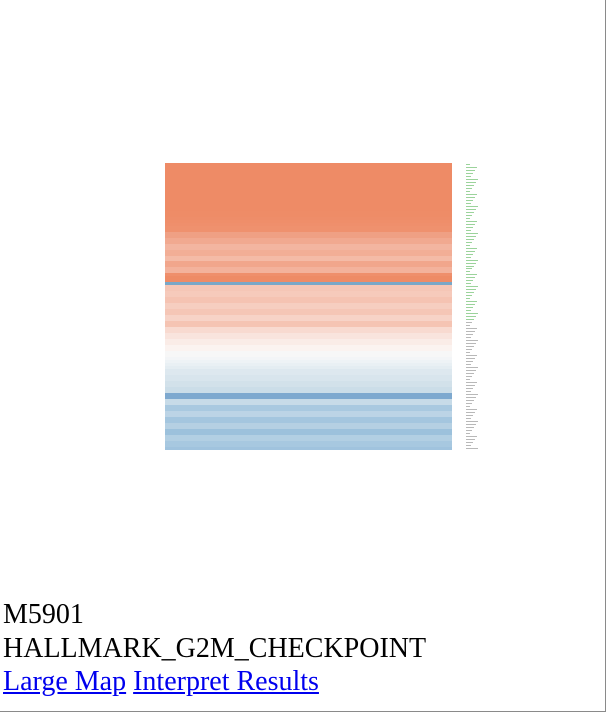 The height and width of the screenshot is (716, 608). I want to click on interpret-results-link: Interpret Results, so click(226, 682).